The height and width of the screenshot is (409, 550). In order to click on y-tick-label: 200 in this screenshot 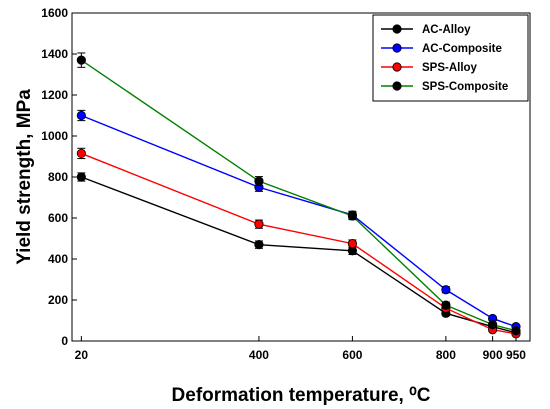, I will do `click(58, 300)`.